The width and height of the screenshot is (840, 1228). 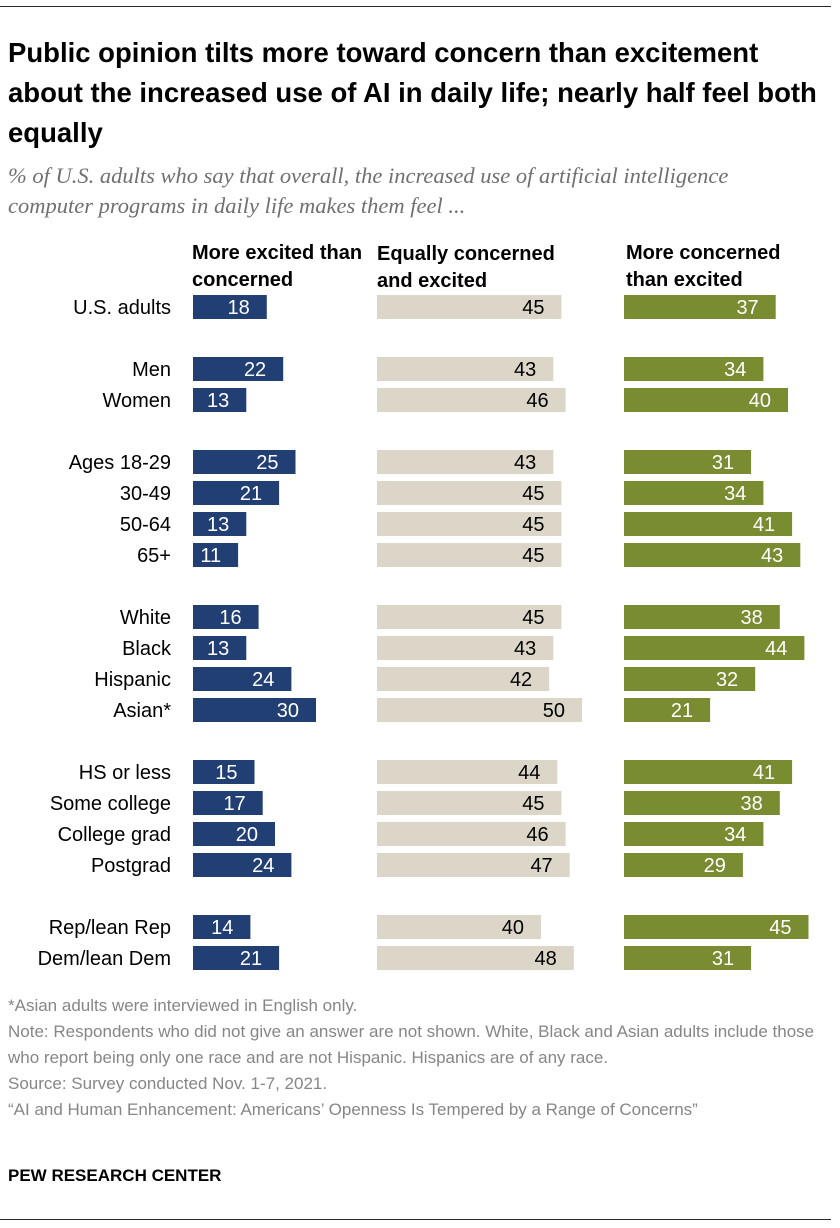 I want to click on value-label-excited-50-64: 13, so click(x=218, y=525).